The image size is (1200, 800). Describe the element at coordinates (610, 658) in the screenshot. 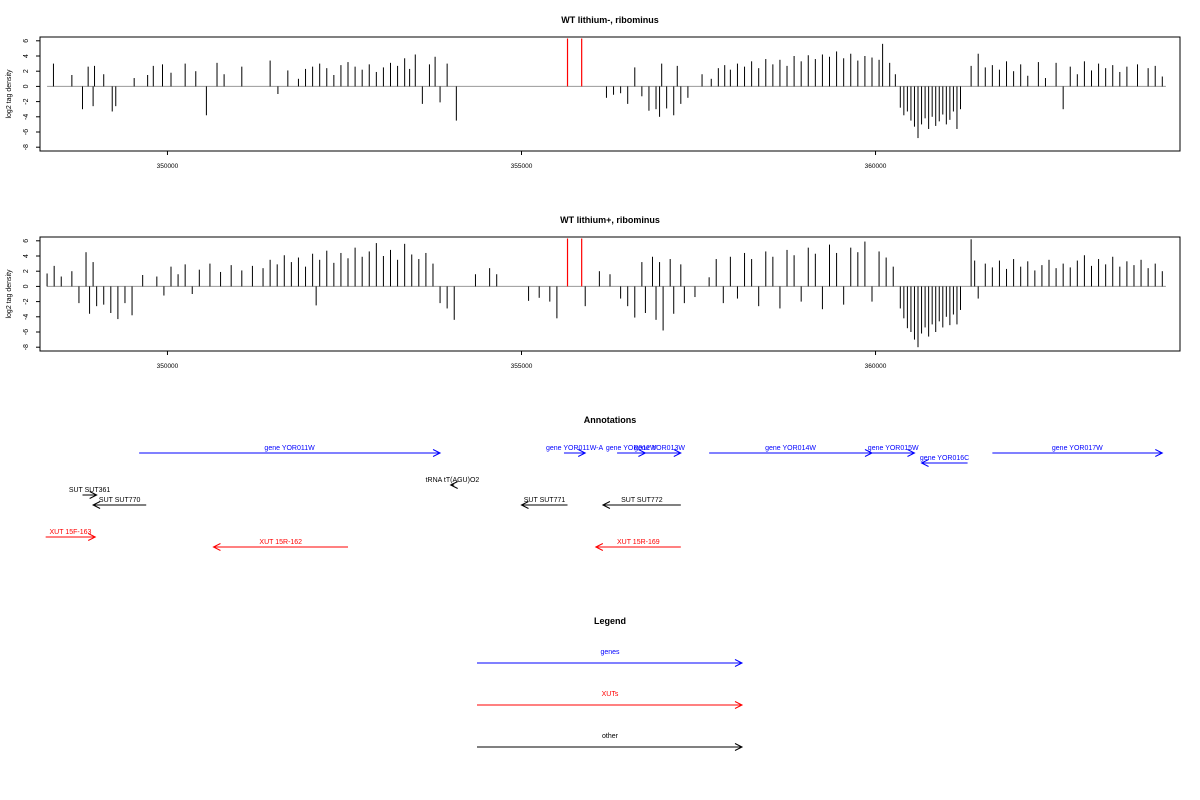

I see `legend-item: genes` at that location.